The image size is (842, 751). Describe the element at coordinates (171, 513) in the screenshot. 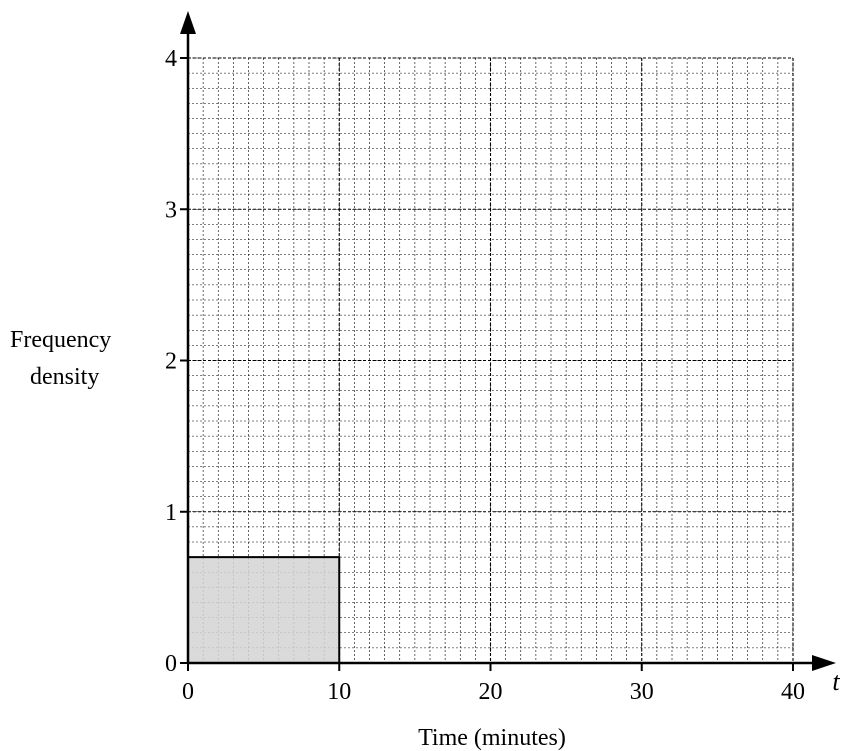

I see `y-tick-label: 1` at that location.